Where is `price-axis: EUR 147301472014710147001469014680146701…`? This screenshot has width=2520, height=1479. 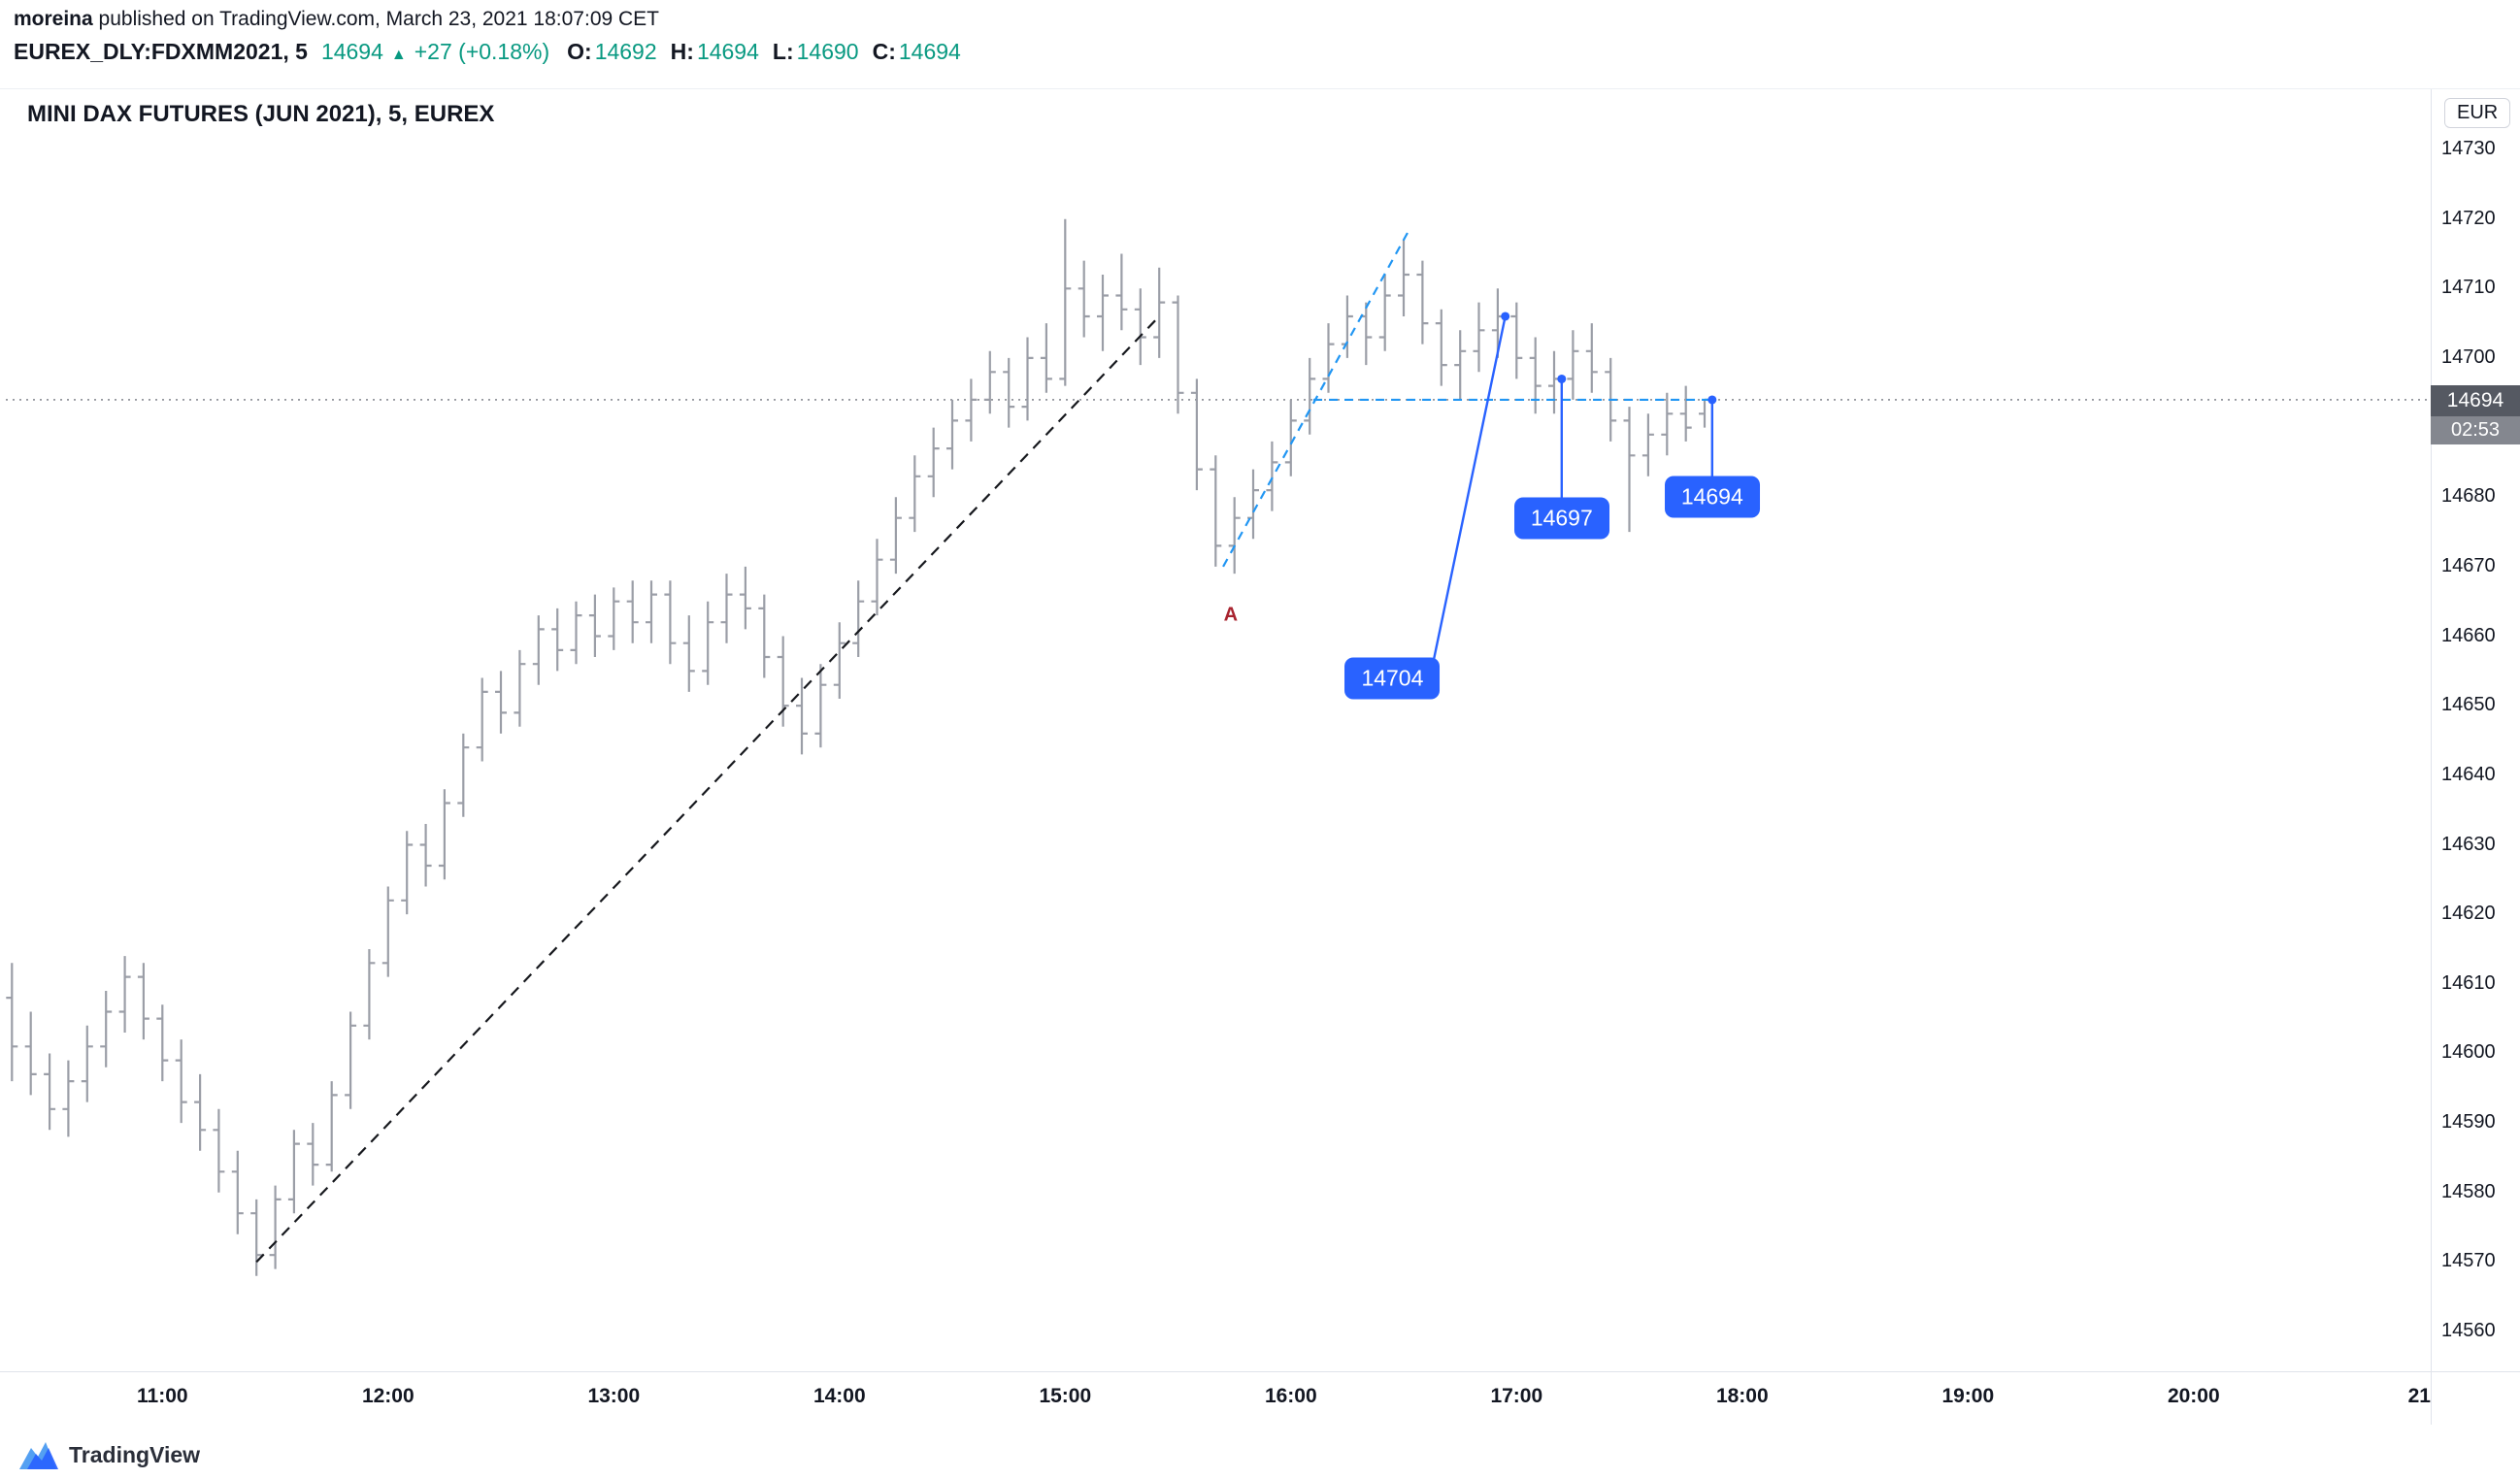
price-axis: EUR 147301472014710147001469014680146701… is located at coordinates (2475, 757).